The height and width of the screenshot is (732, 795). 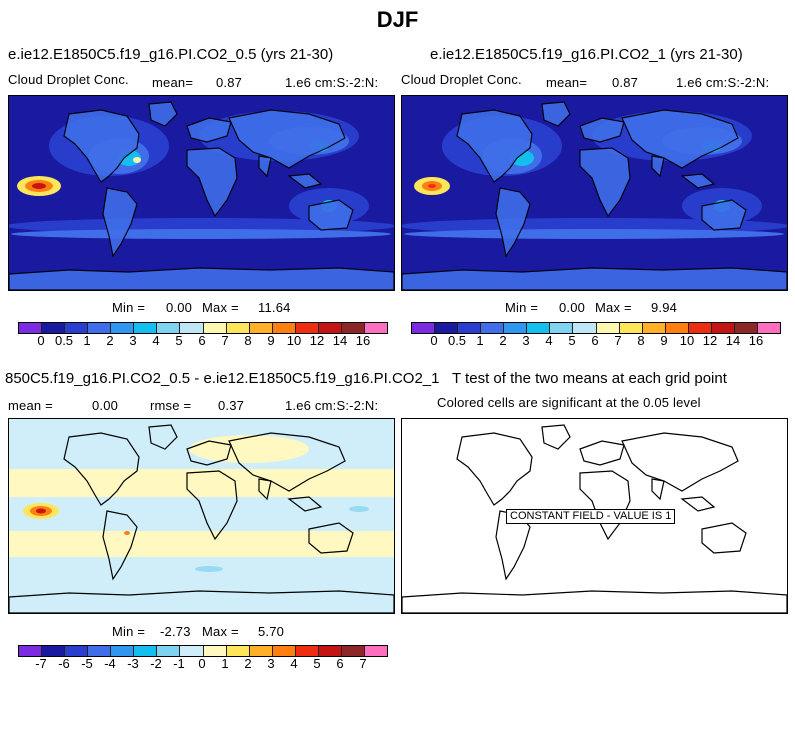 What do you see at coordinates (231, 405) in the screenshot?
I see `rmse-value-bottom-left: 0.37` at bounding box center [231, 405].